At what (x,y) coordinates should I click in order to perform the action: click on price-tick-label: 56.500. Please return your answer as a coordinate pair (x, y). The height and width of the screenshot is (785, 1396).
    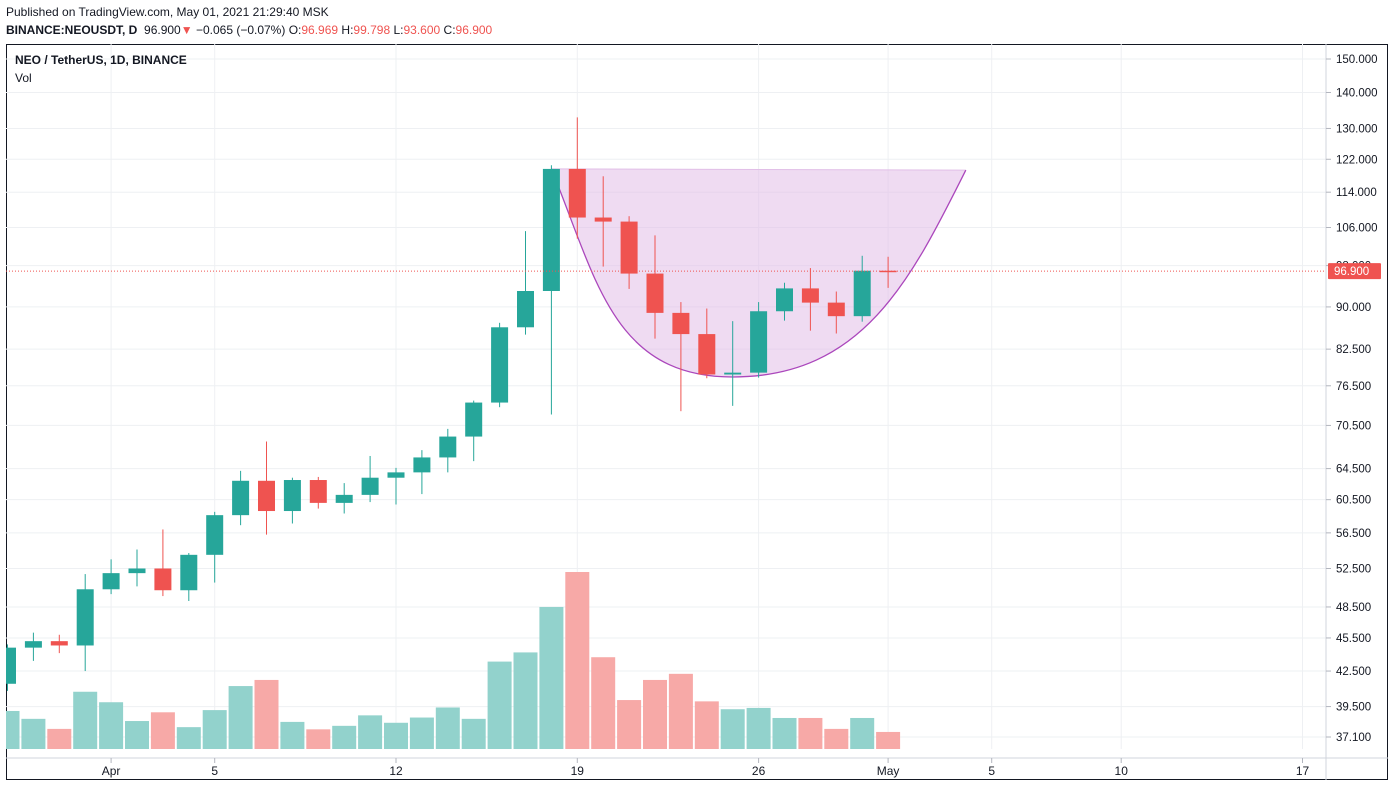
    Looking at the image, I should click on (1353, 534).